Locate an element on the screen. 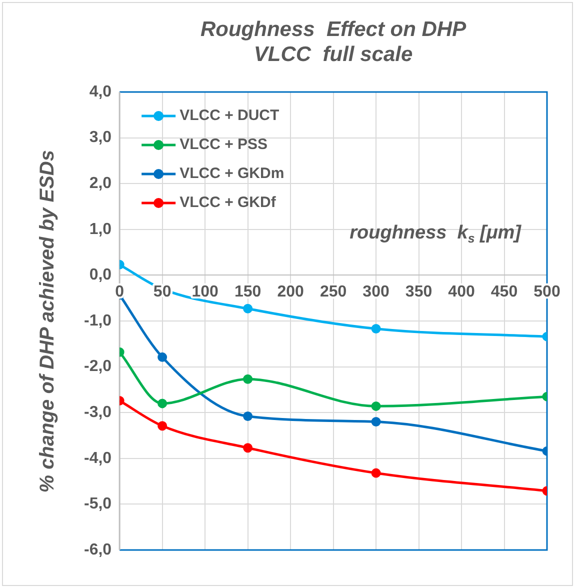  chart-title: Roughness Effect on DHP is located at coordinates (334, 29).